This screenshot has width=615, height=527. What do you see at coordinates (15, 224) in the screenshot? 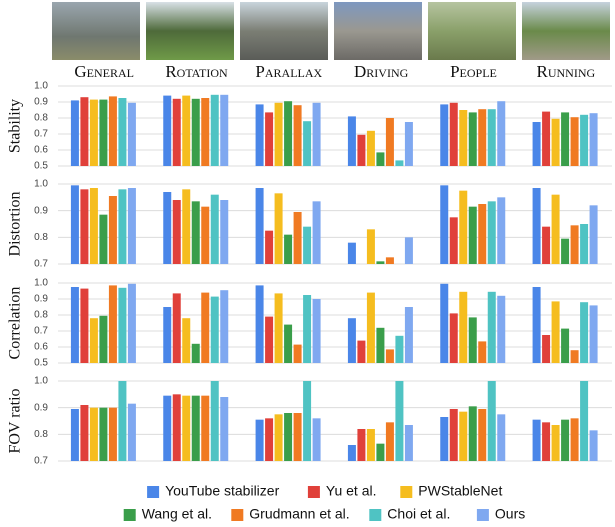
I see `y-axis-label: Distortion` at bounding box center [15, 224].